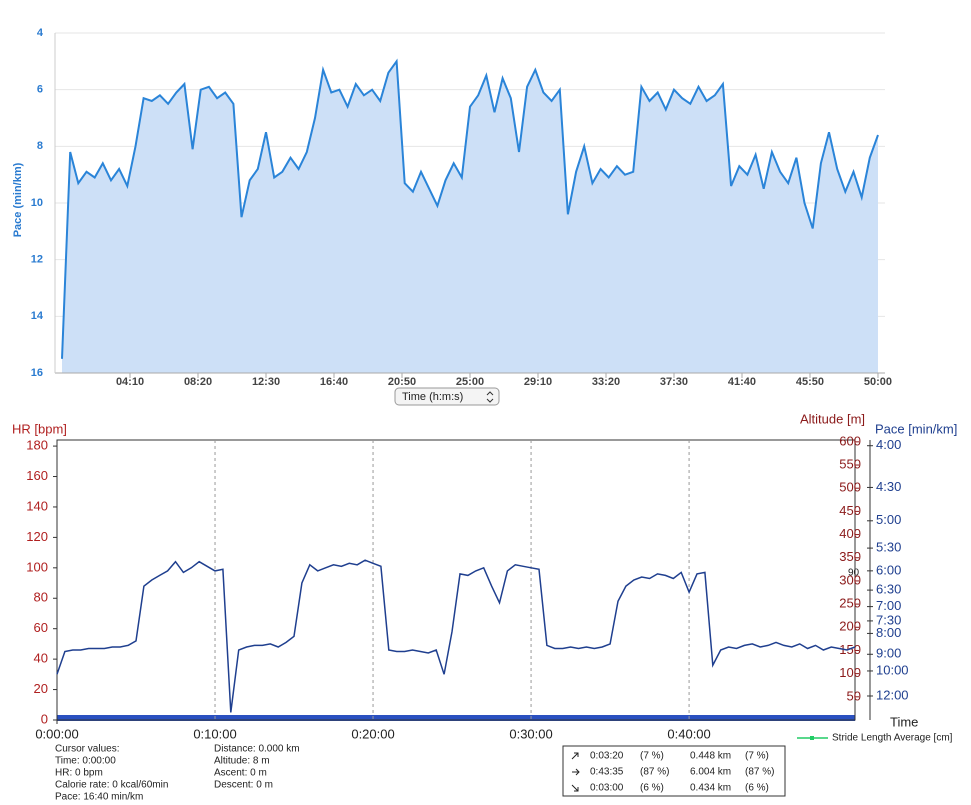  Describe the element at coordinates (888, 547) in the screenshot. I see `y3-tick-label: 5:30` at that location.